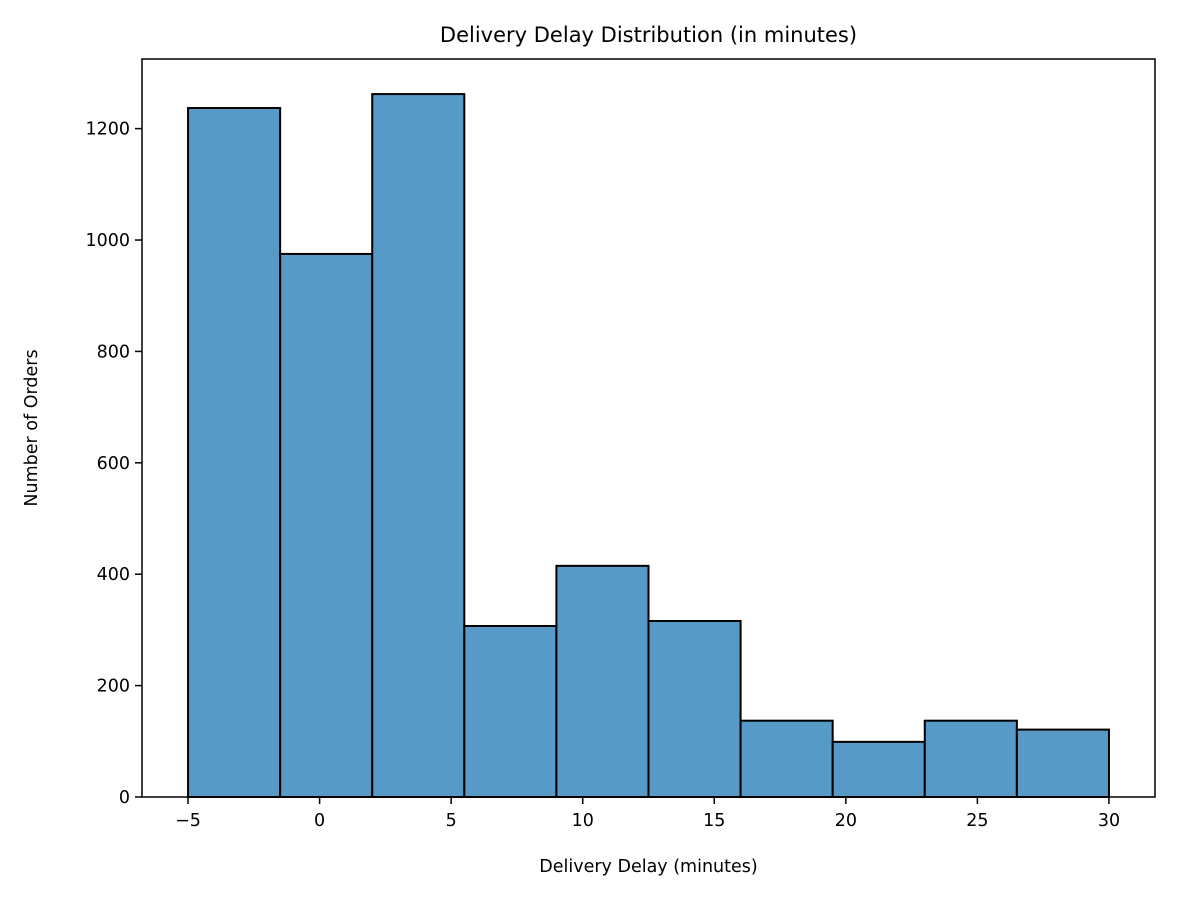 This screenshot has height=898, width=1202. Describe the element at coordinates (451, 821) in the screenshot. I see `x-tick-label: 5` at that location.